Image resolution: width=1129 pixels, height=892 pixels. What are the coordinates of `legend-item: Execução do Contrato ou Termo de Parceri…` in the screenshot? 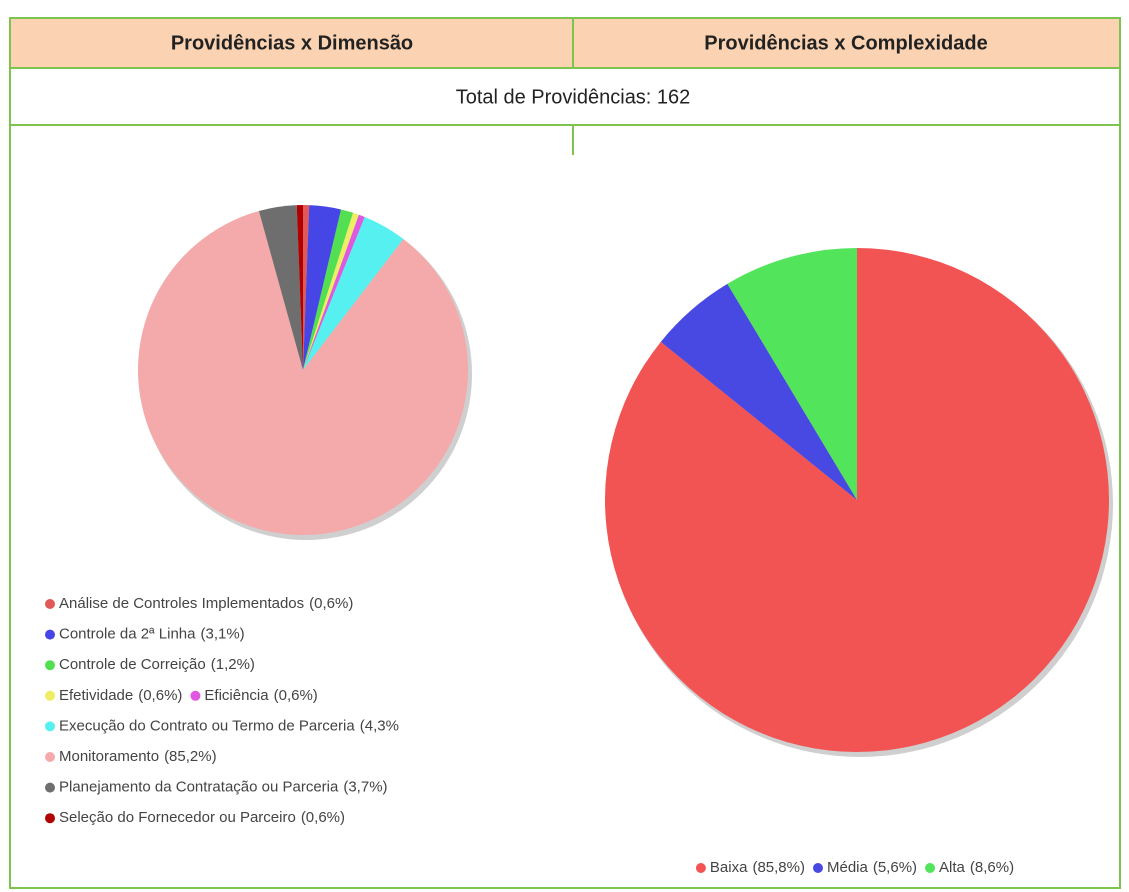 It's located at (222, 725).